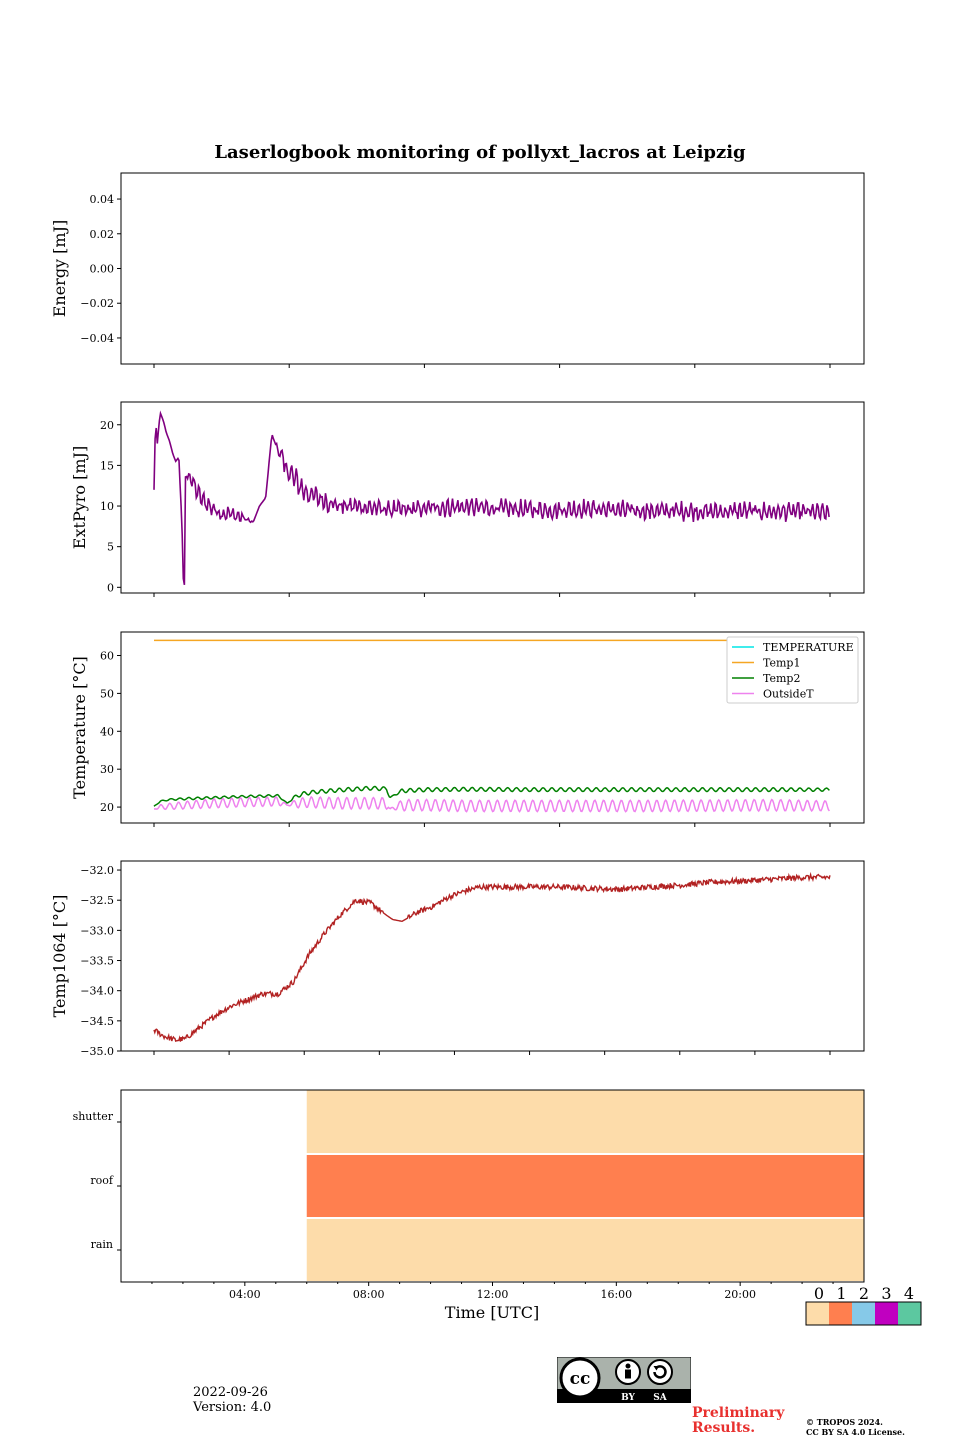 This screenshot has height=1440, width=960. I want to click on status-row-label-rain: rain, so click(102, 1244).